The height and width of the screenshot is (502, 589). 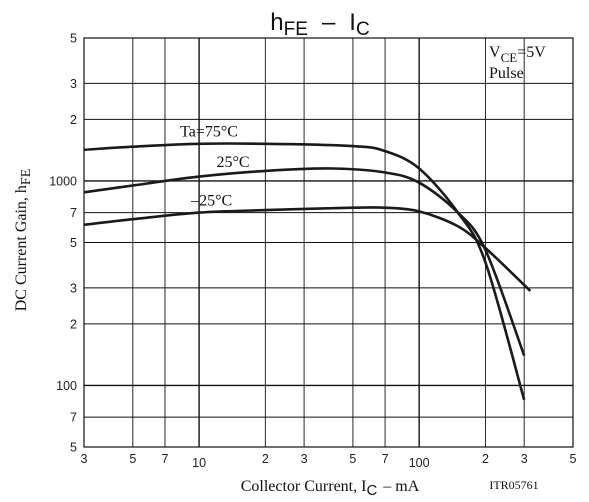 What do you see at coordinates (209, 132) in the screenshot?
I see `series-label: Ta=75°C` at bounding box center [209, 132].